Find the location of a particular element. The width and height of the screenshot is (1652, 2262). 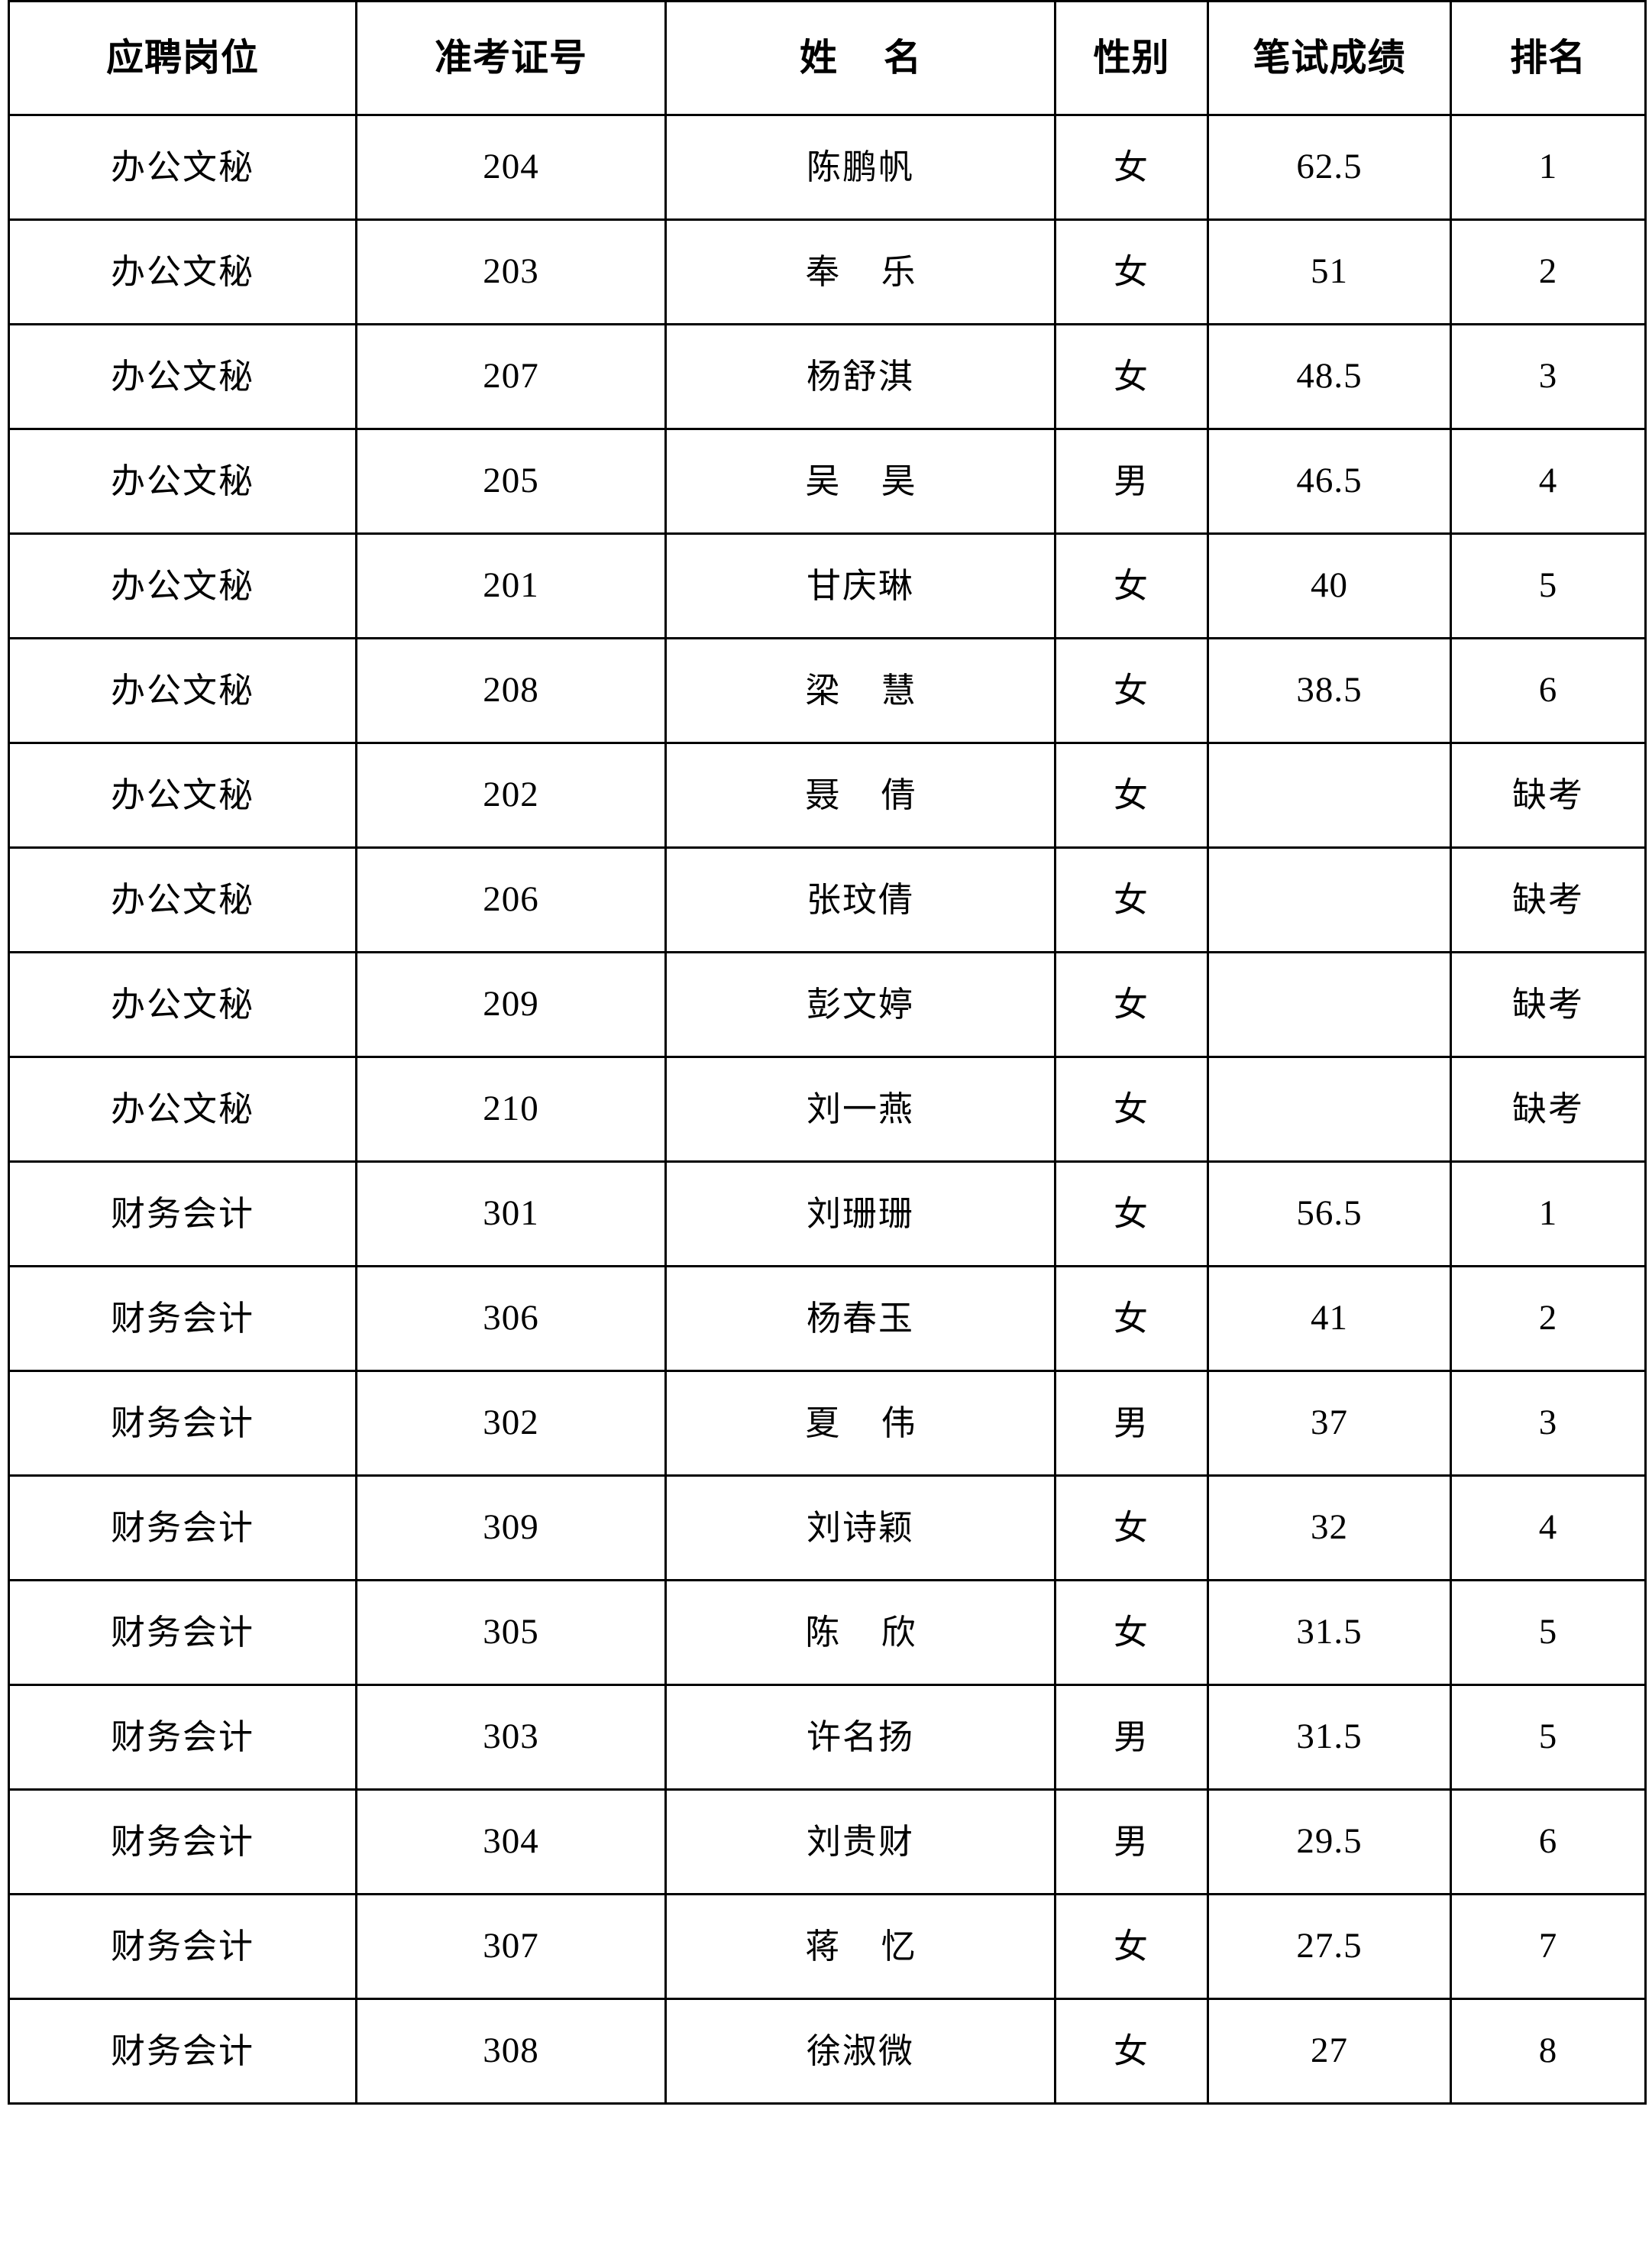

cell-score: 56.5 is located at coordinates (1329, 1213).